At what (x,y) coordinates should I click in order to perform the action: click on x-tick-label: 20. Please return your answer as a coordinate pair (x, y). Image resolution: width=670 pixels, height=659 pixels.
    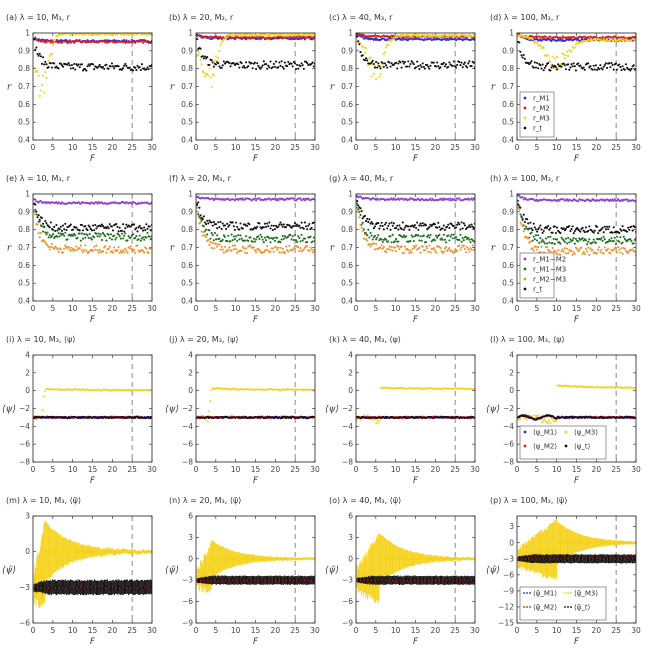
    Looking at the image, I should click on (113, 308).